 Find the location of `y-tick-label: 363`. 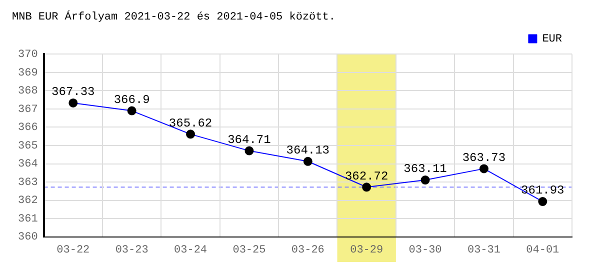

y-tick-label: 363 is located at coordinates (28, 182).